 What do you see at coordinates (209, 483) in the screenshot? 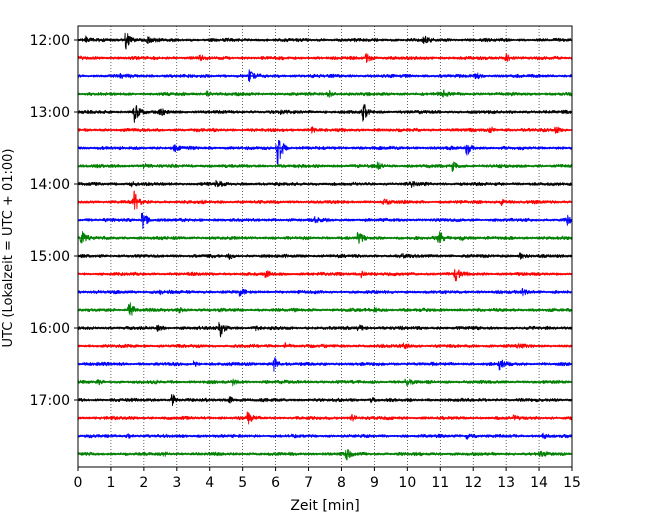
I see `x-tick-label-4: 4` at bounding box center [209, 483].